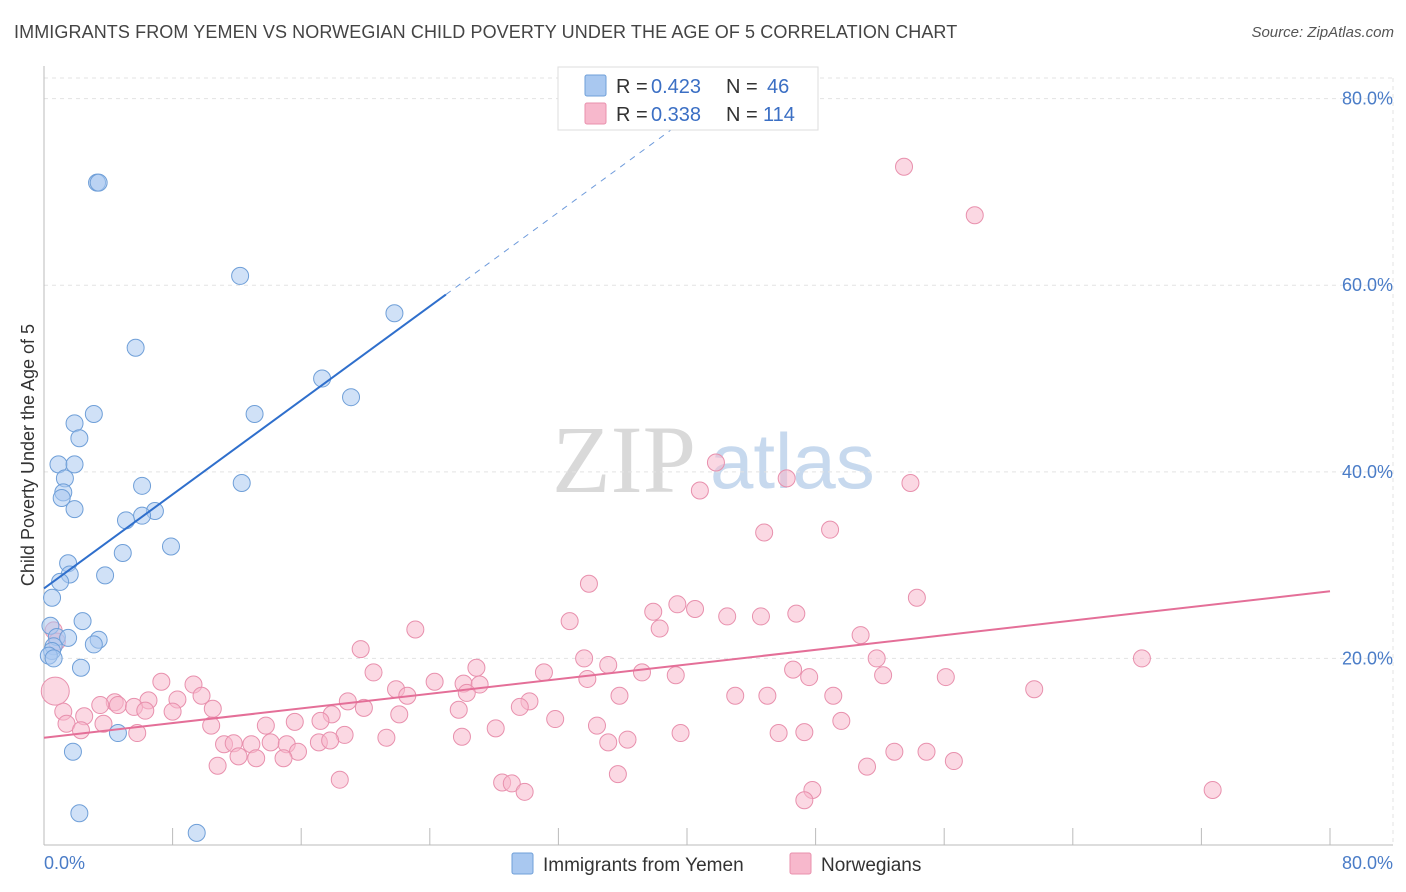 Image resolution: width=1406 pixels, height=892 pixels. Describe the element at coordinates (245, 441) in the screenshot. I see `yemen-trend-line` at that location.